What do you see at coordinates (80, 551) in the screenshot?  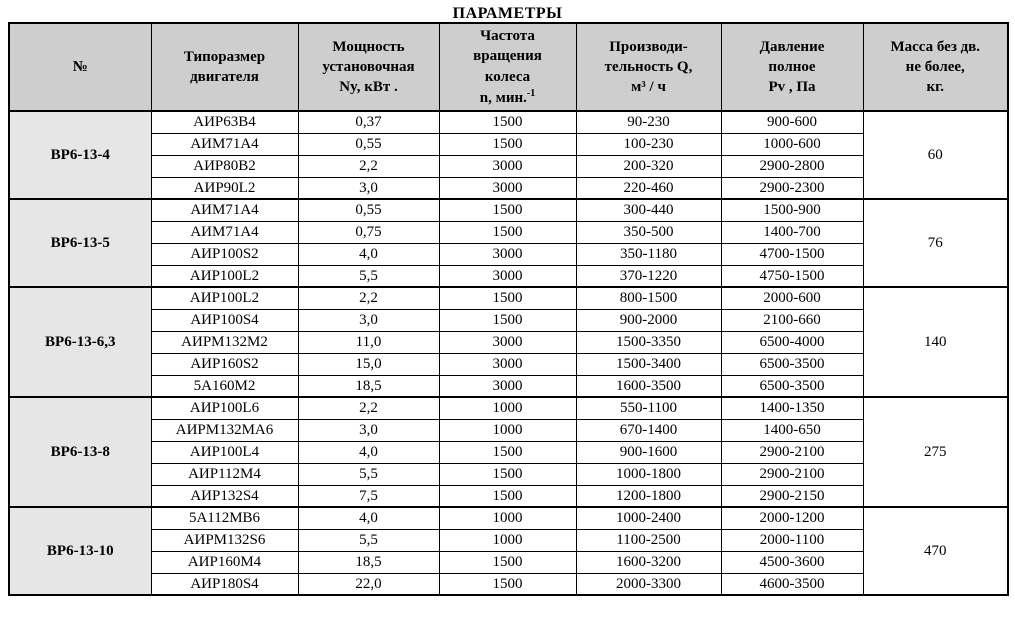 I see `group-label-cell: ВР6-13-10` at bounding box center [80, 551].